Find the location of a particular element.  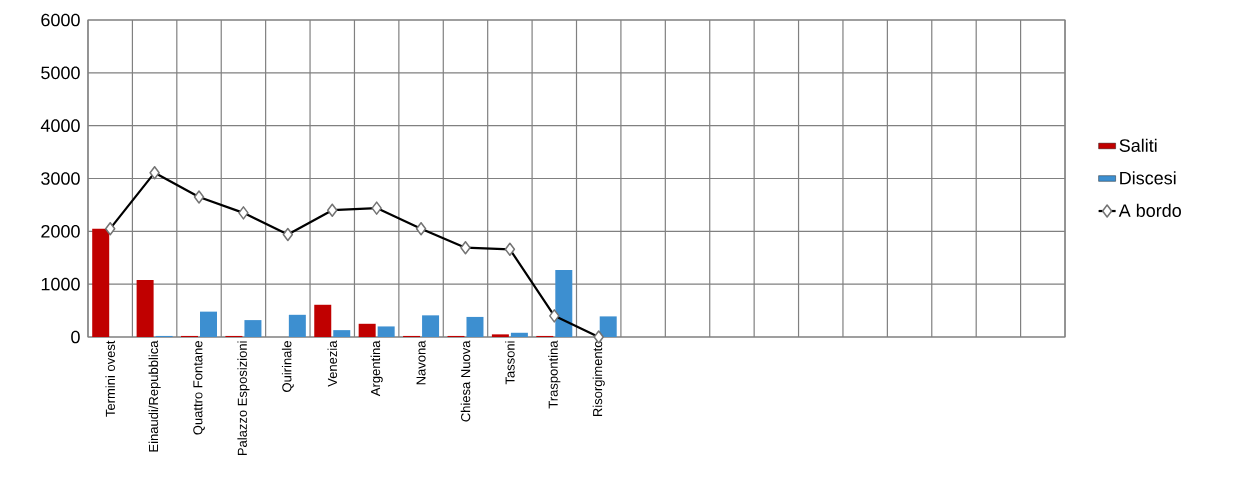

x-tick-label: Tassoni is located at coordinates (510, 363).